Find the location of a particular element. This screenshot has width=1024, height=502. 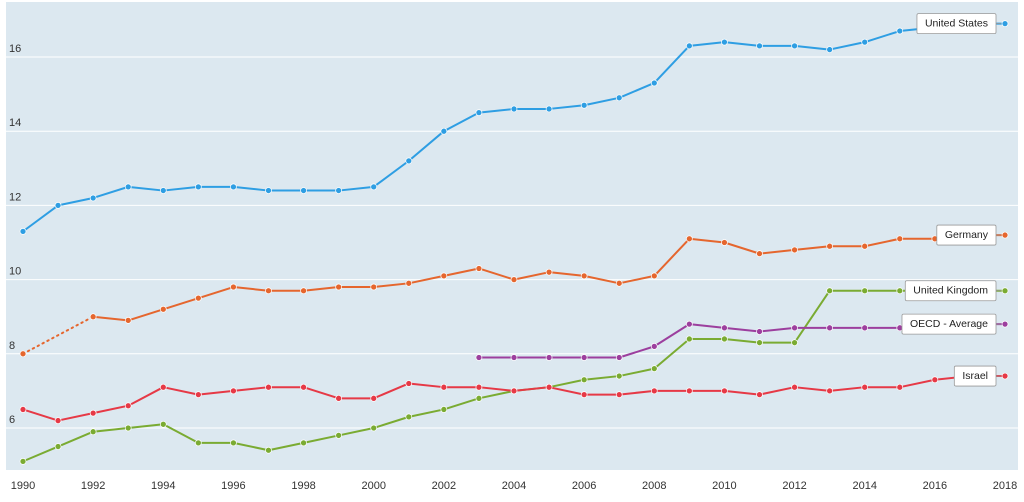

x-tick-label: 2006 is located at coordinates (584, 486).